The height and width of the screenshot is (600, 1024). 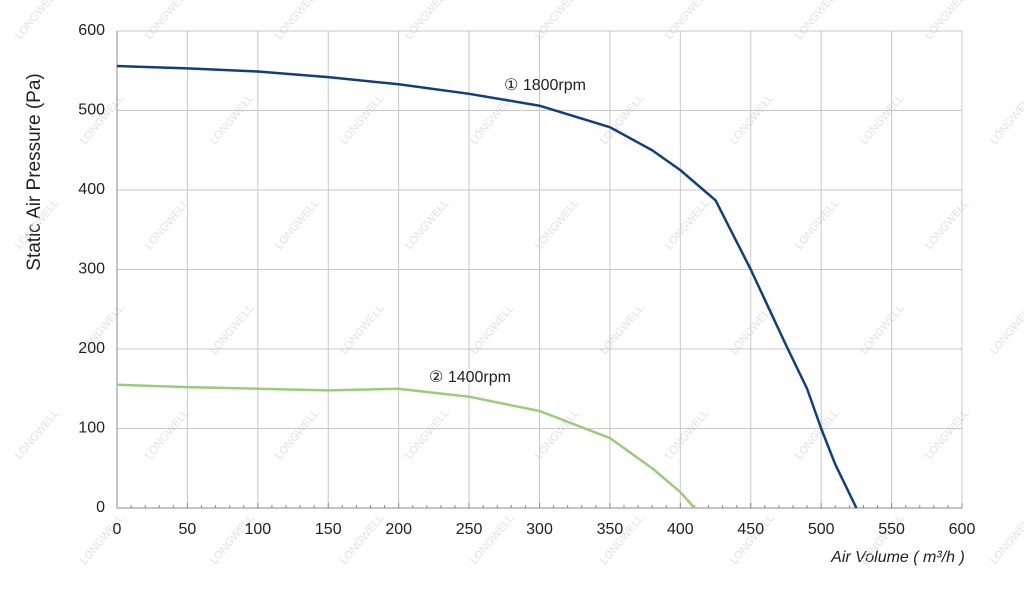 I want to click on x-tick-label: 600, so click(x=962, y=529).